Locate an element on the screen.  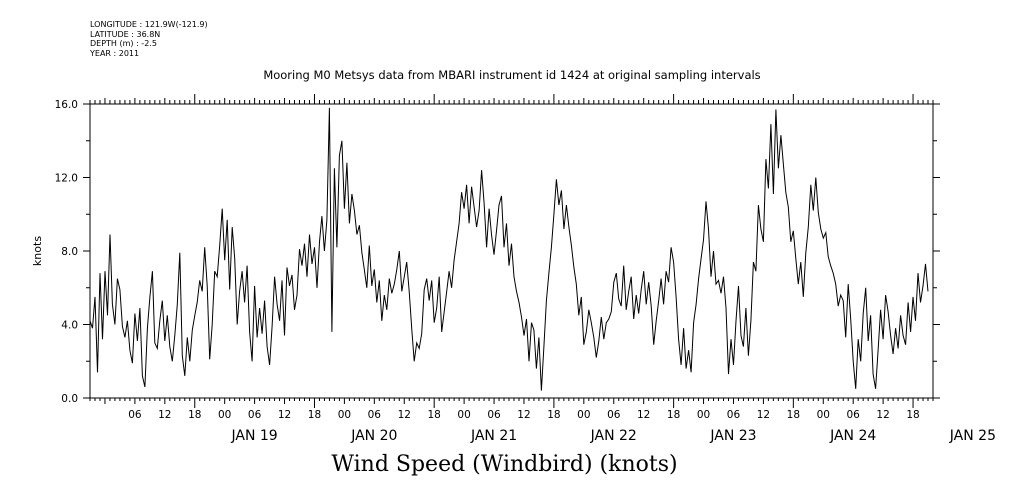
x-day-label: JAN 19 is located at coordinates (254, 436).